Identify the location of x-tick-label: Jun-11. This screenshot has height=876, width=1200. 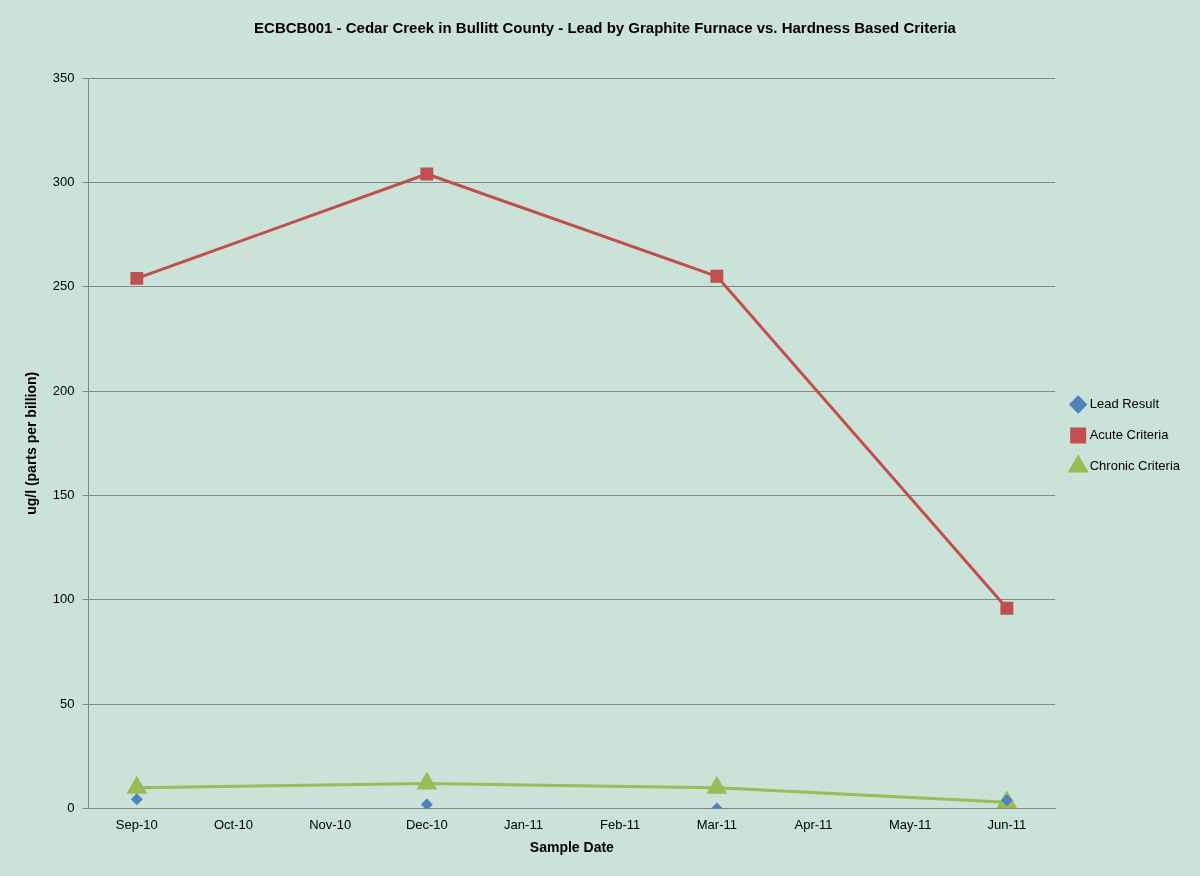
(1007, 824).